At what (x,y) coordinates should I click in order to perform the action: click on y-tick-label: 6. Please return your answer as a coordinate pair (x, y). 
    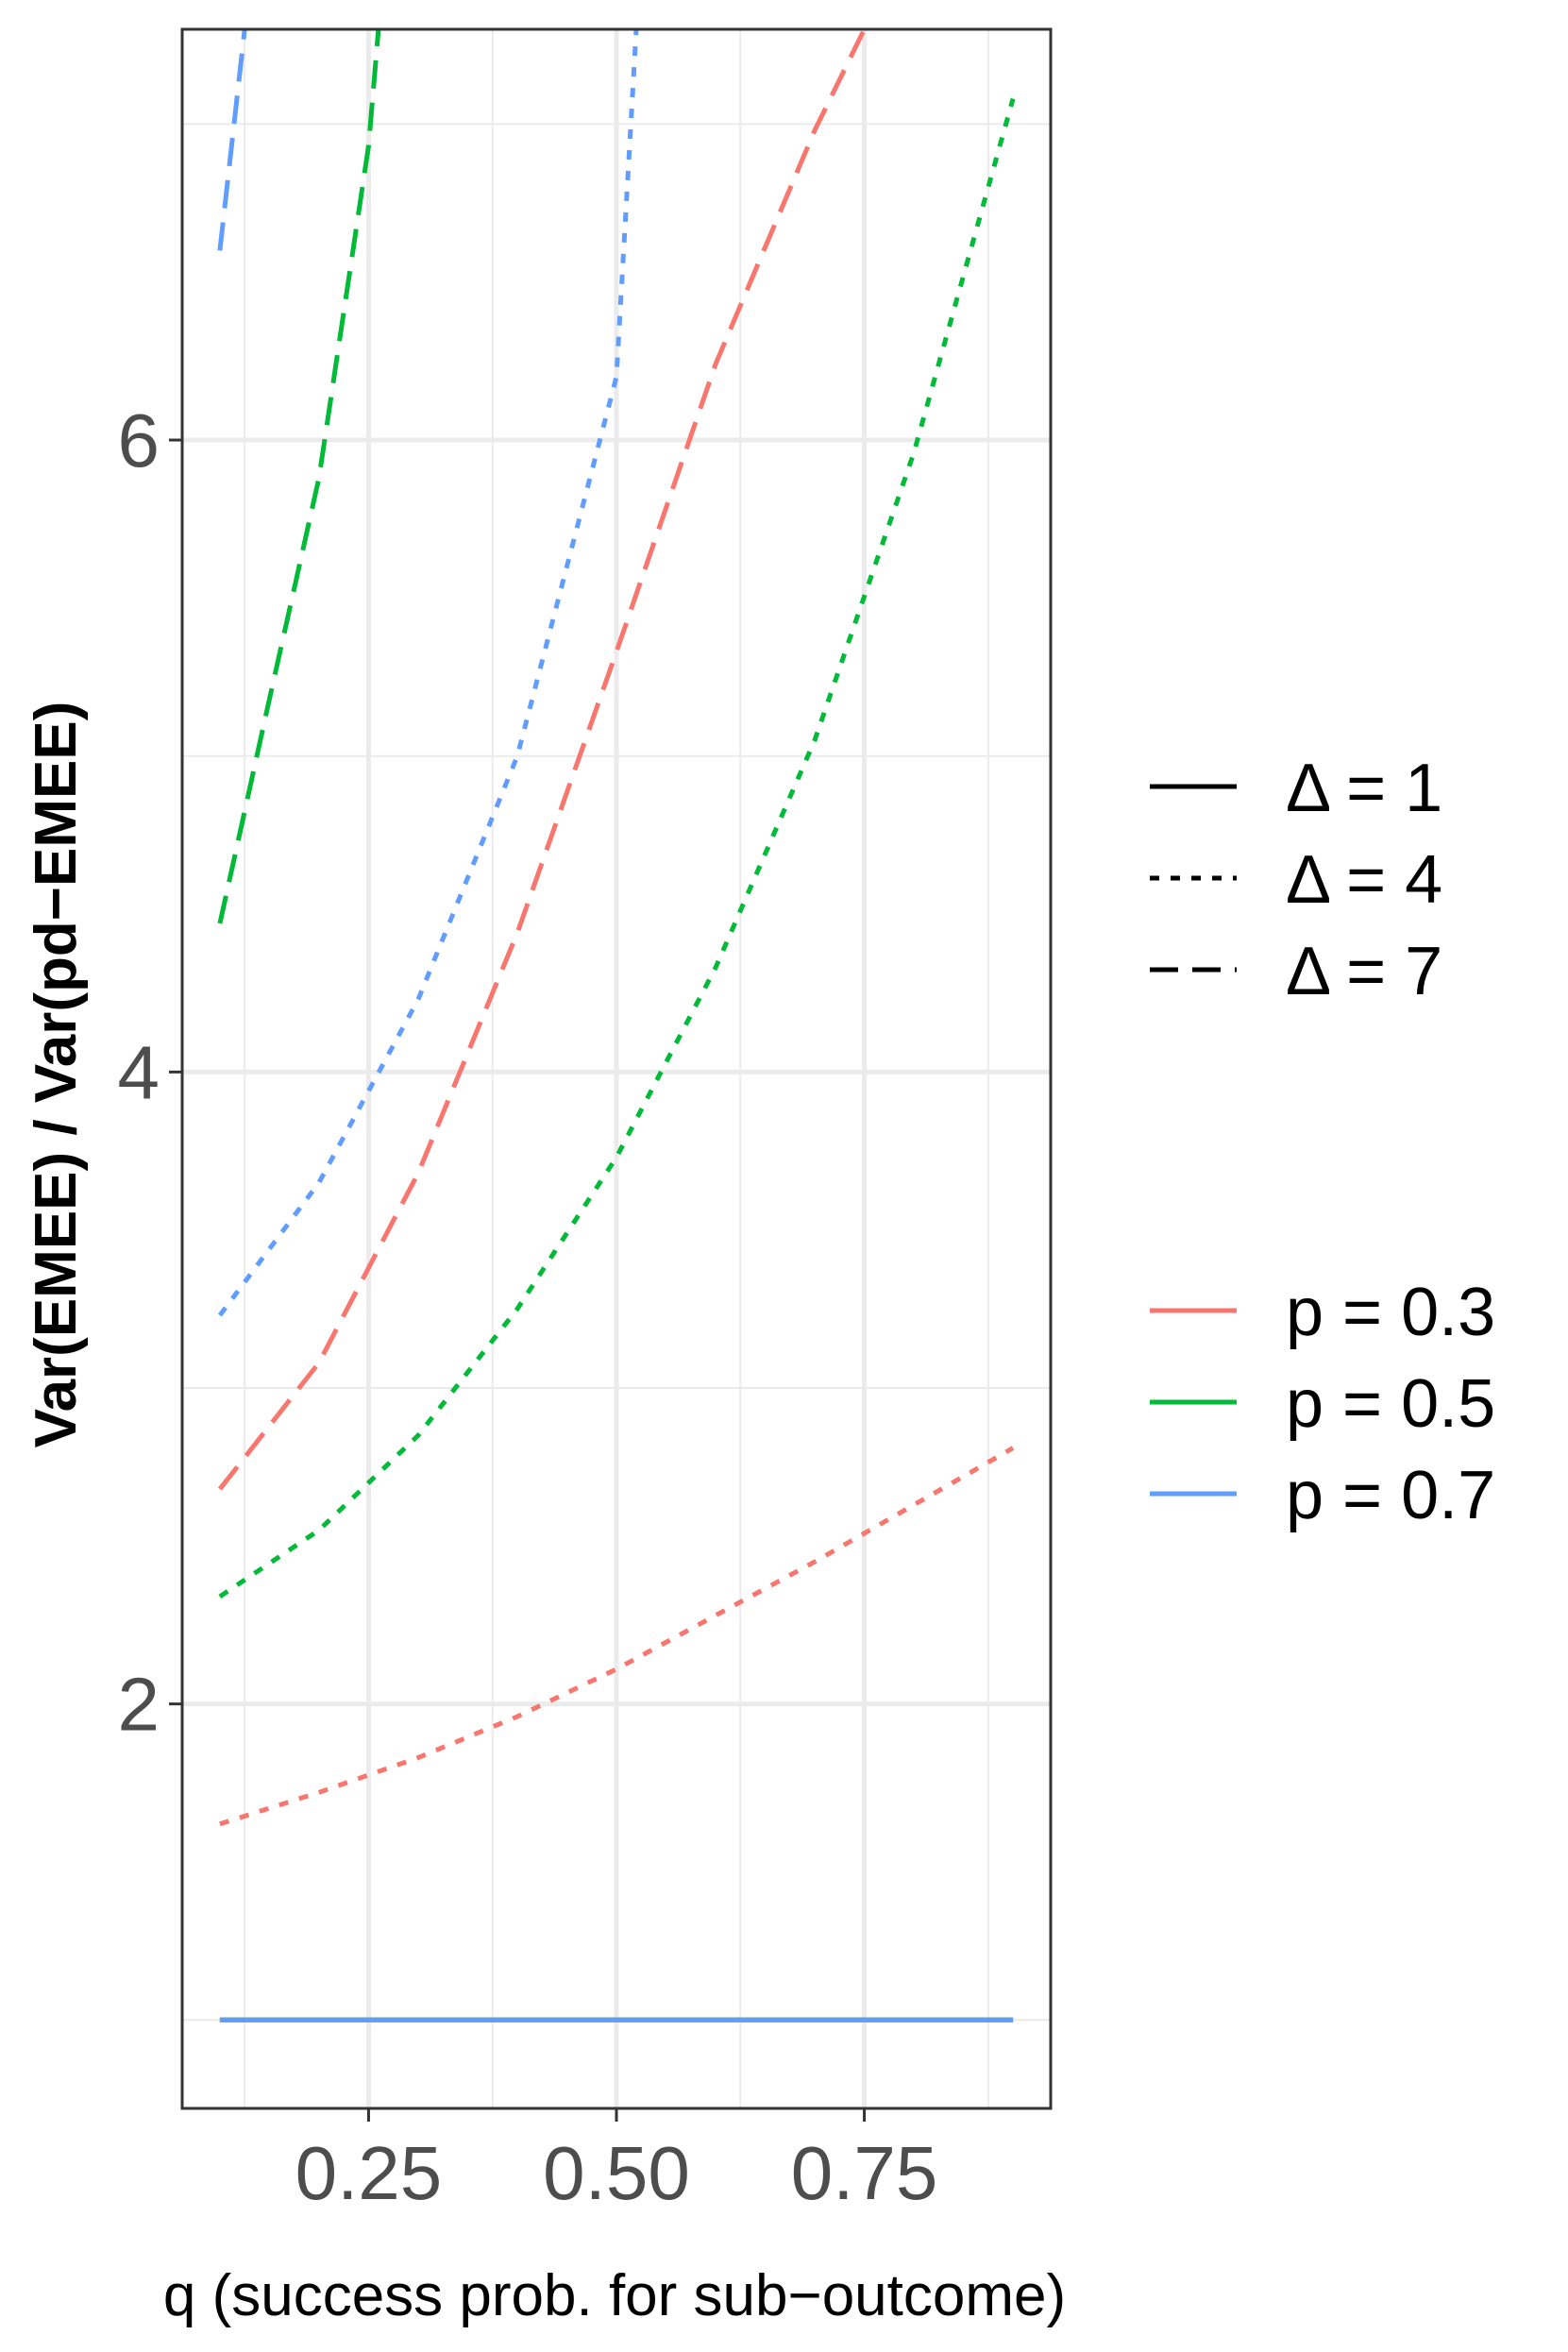
    Looking at the image, I should click on (139, 440).